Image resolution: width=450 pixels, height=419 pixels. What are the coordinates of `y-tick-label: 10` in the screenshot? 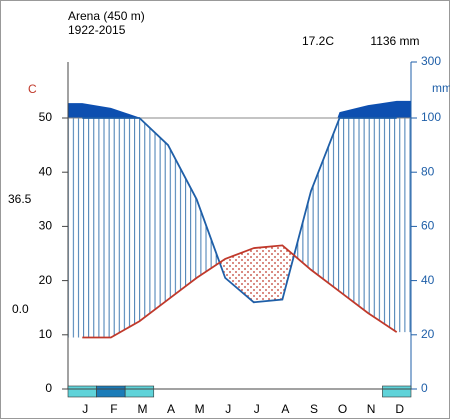 It's located at (46, 334).